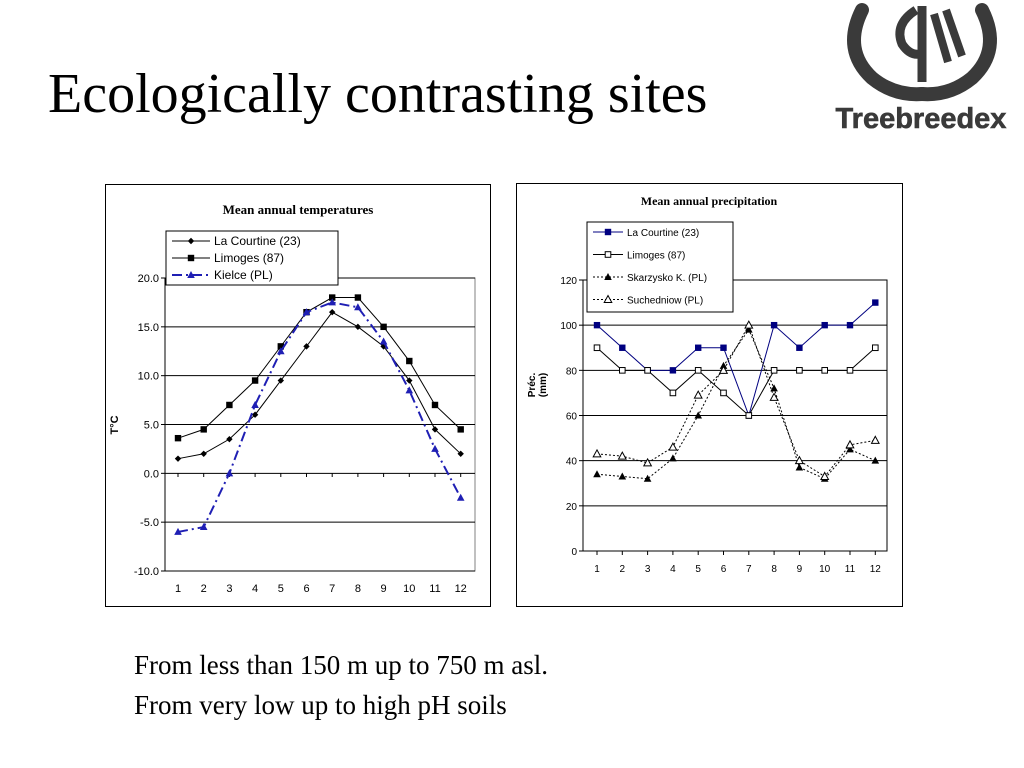  I want to click on precip-x-tick-label: 5, so click(698, 569).